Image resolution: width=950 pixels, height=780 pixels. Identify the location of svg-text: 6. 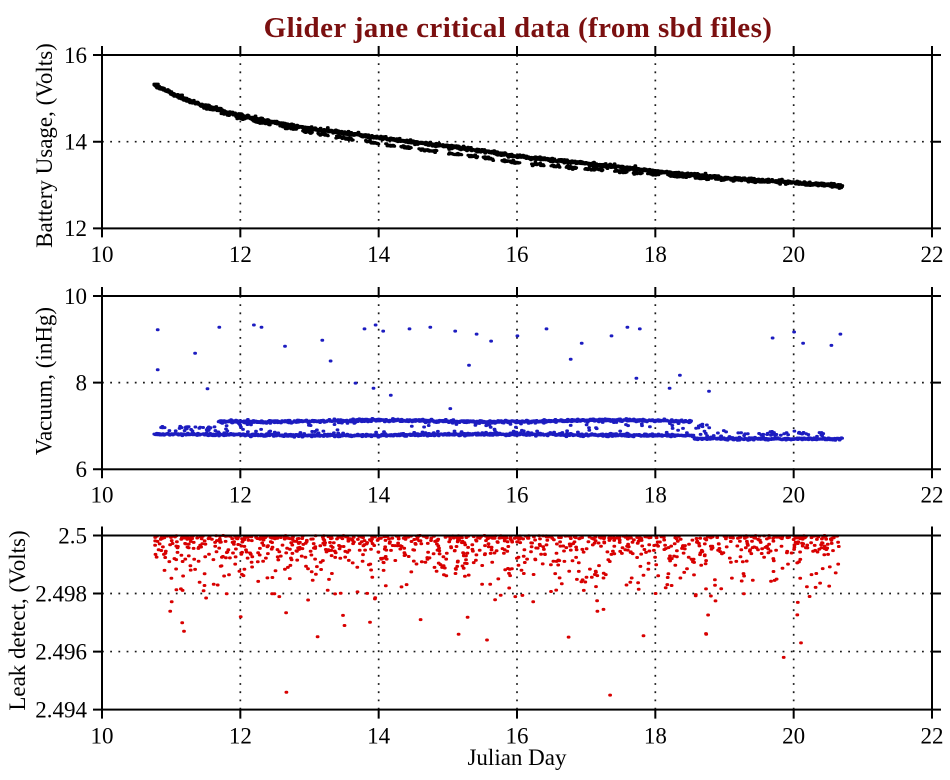
(82, 469).